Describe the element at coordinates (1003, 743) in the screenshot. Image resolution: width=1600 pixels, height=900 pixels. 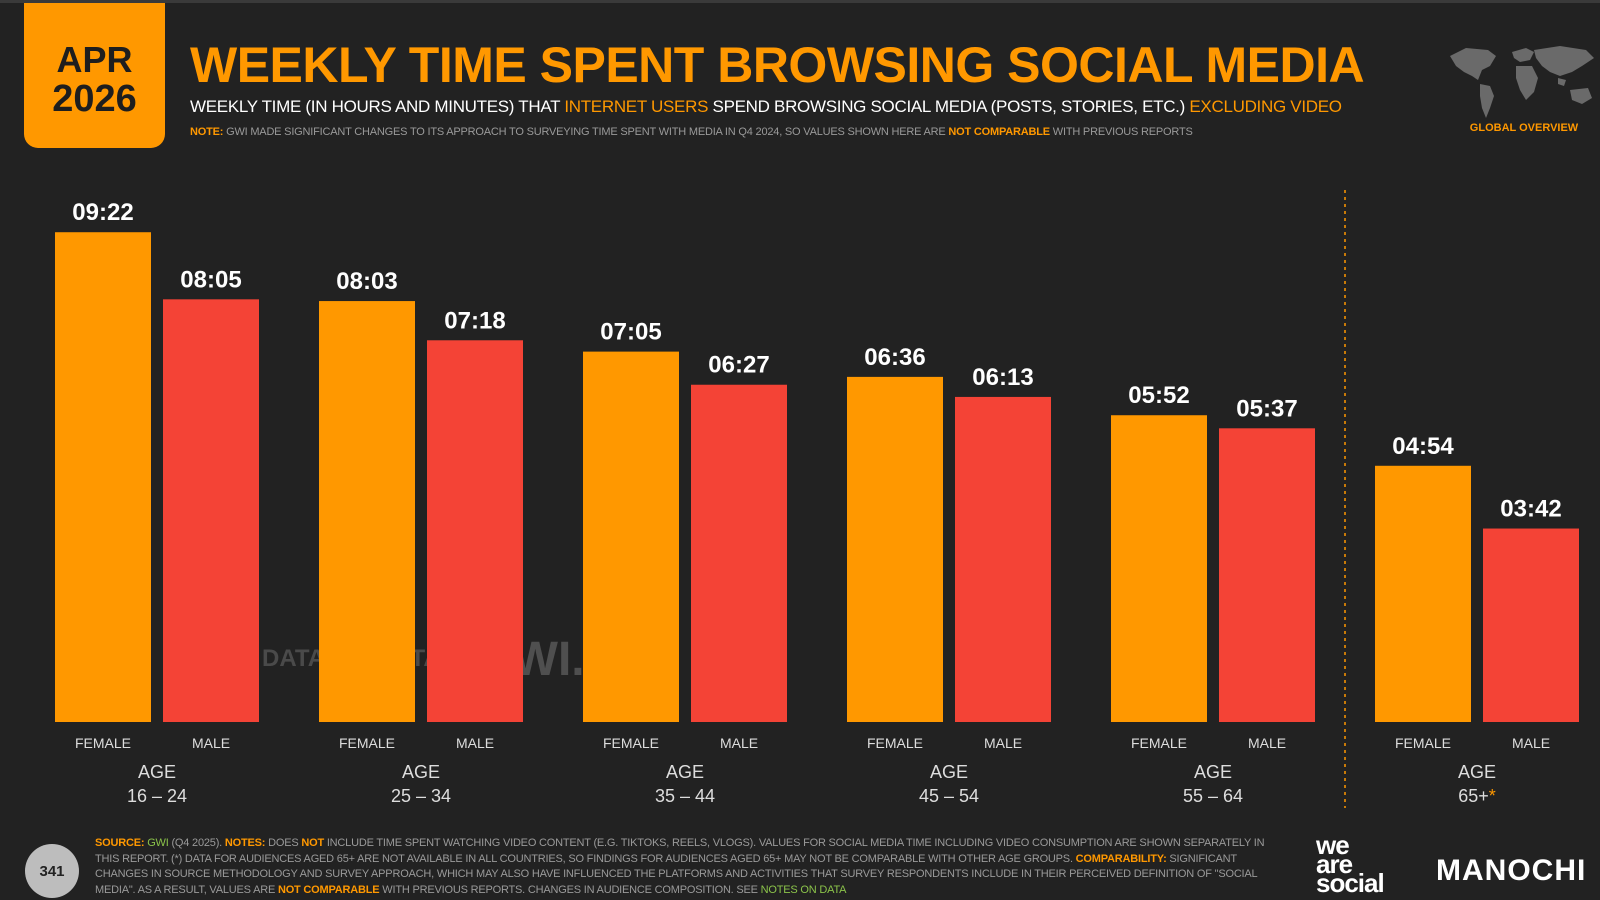
I see `category-label-male-4: MALE` at that location.